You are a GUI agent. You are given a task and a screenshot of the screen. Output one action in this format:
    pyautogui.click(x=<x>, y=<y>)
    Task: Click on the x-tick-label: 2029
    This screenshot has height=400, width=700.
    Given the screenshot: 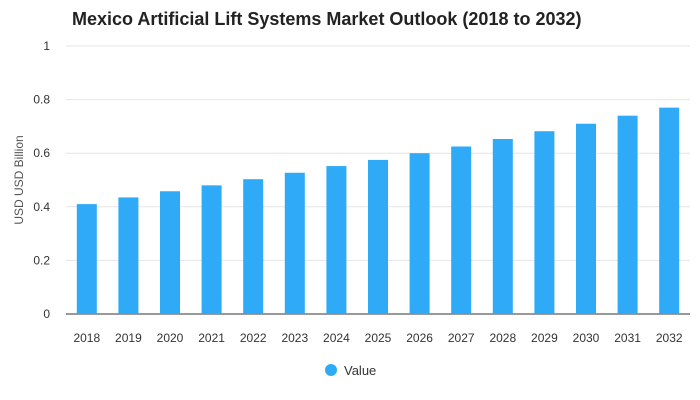 What is the action you would take?
    pyautogui.click(x=544, y=338)
    